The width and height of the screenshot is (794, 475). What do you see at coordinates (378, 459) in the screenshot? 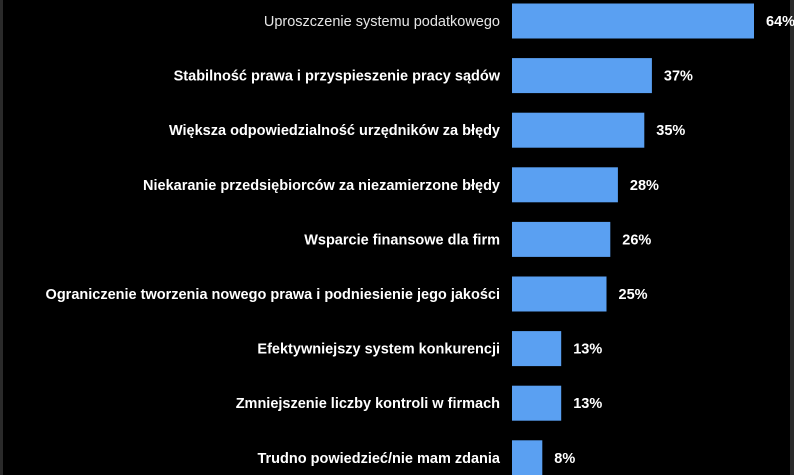
I see `category-label-9: Trudno powiedzieć/nie mam zdania` at bounding box center [378, 459].